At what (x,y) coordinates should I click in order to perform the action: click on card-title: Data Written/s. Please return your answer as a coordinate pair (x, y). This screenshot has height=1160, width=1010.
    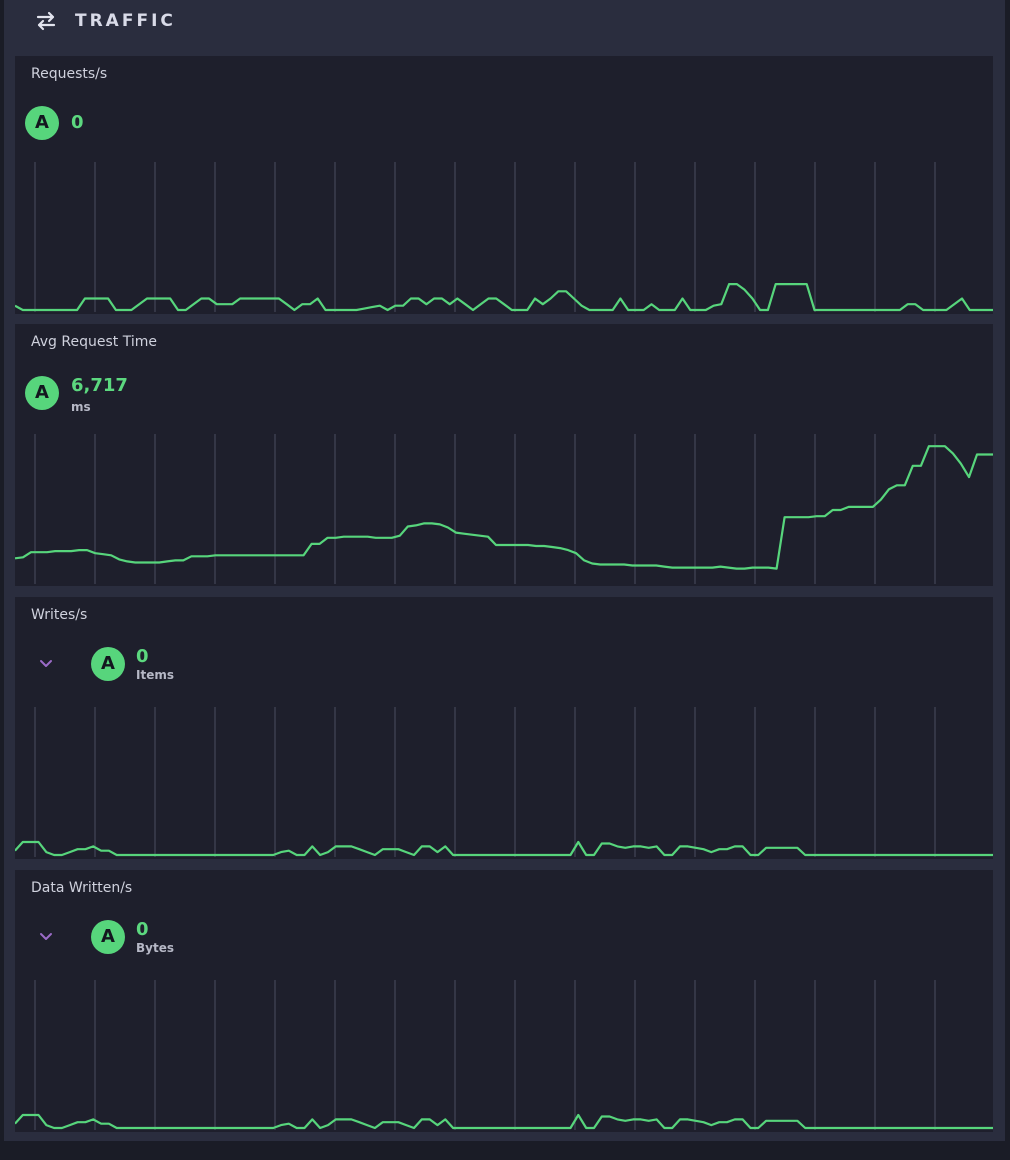
    Looking at the image, I should click on (82, 888).